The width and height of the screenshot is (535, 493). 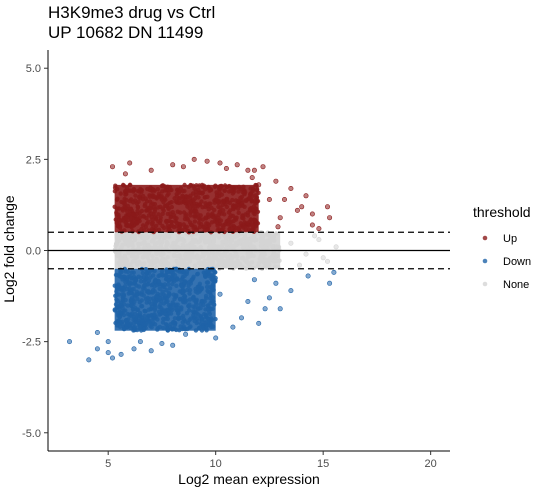 I want to click on series-down-cloud, so click(x=165, y=299).